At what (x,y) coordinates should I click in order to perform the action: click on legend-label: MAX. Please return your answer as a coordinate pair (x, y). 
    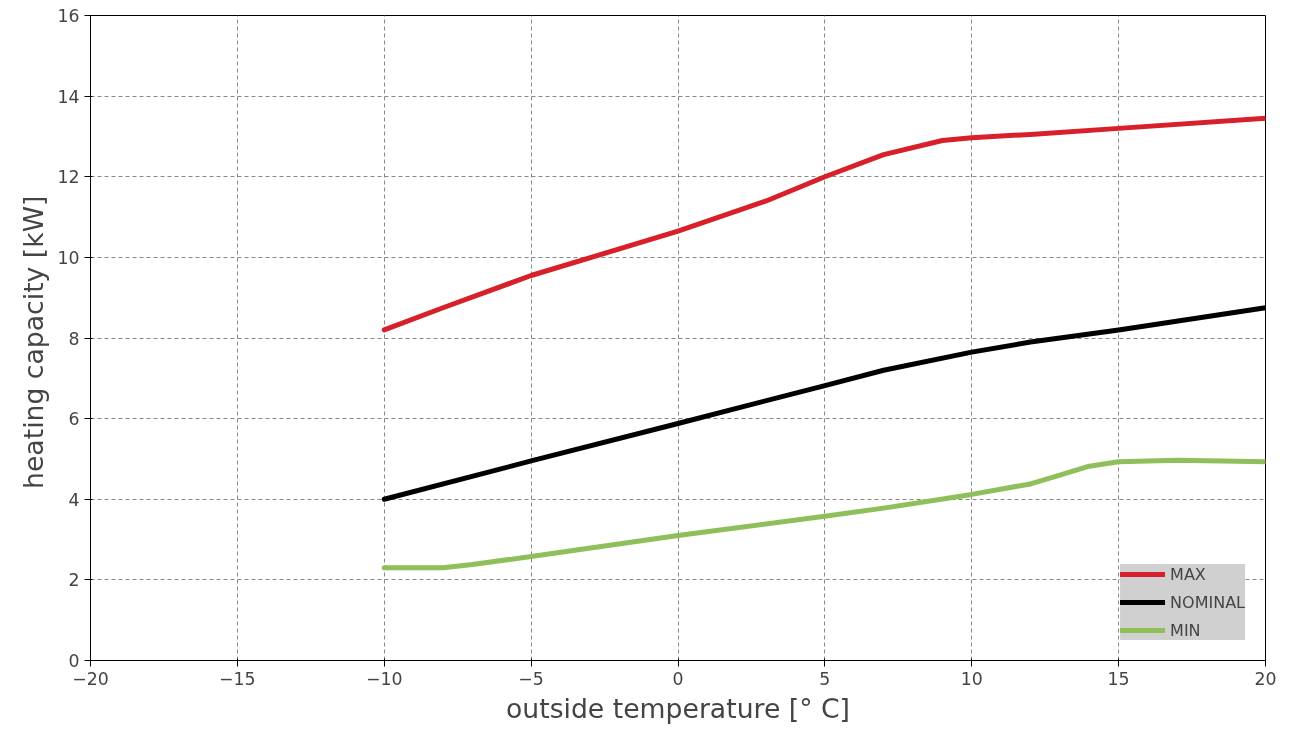
    Looking at the image, I should click on (1188, 574).